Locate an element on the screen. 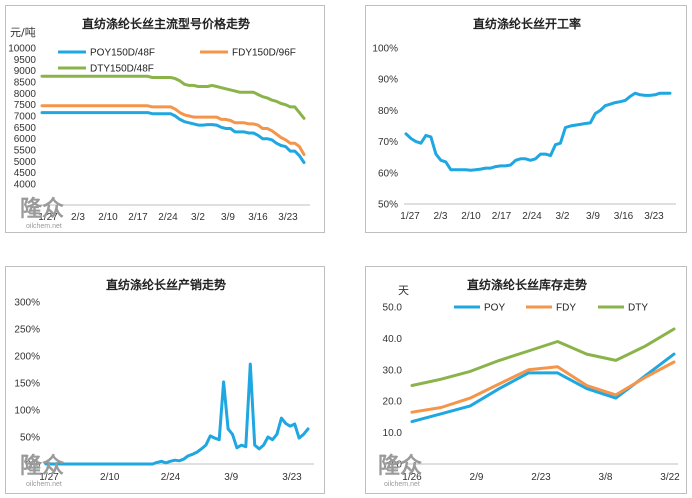  y-tick-label: 250% is located at coordinates (27, 330).